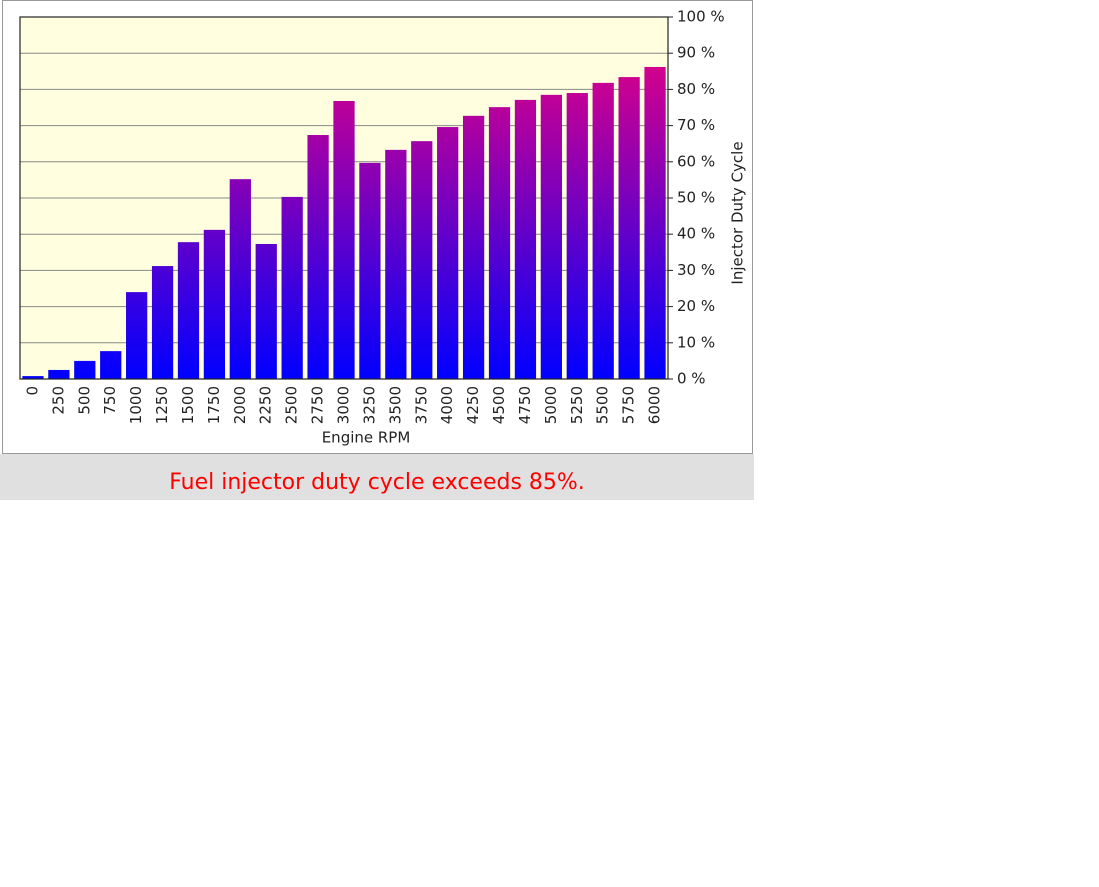 The height and width of the screenshot is (887, 1099). Describe the element at coordinates (696, 306) in the screenshot. I see `y-tick-label: 20 %` at that location.